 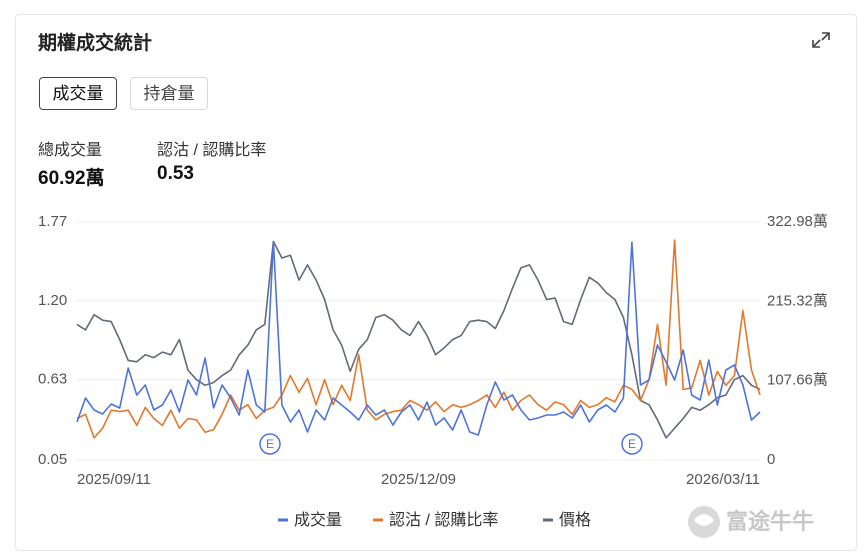 What do you see at coordinates (52, 379) in the screenshot?
I see `y-tick-label: 0.63` at bounding box center [52, 379].